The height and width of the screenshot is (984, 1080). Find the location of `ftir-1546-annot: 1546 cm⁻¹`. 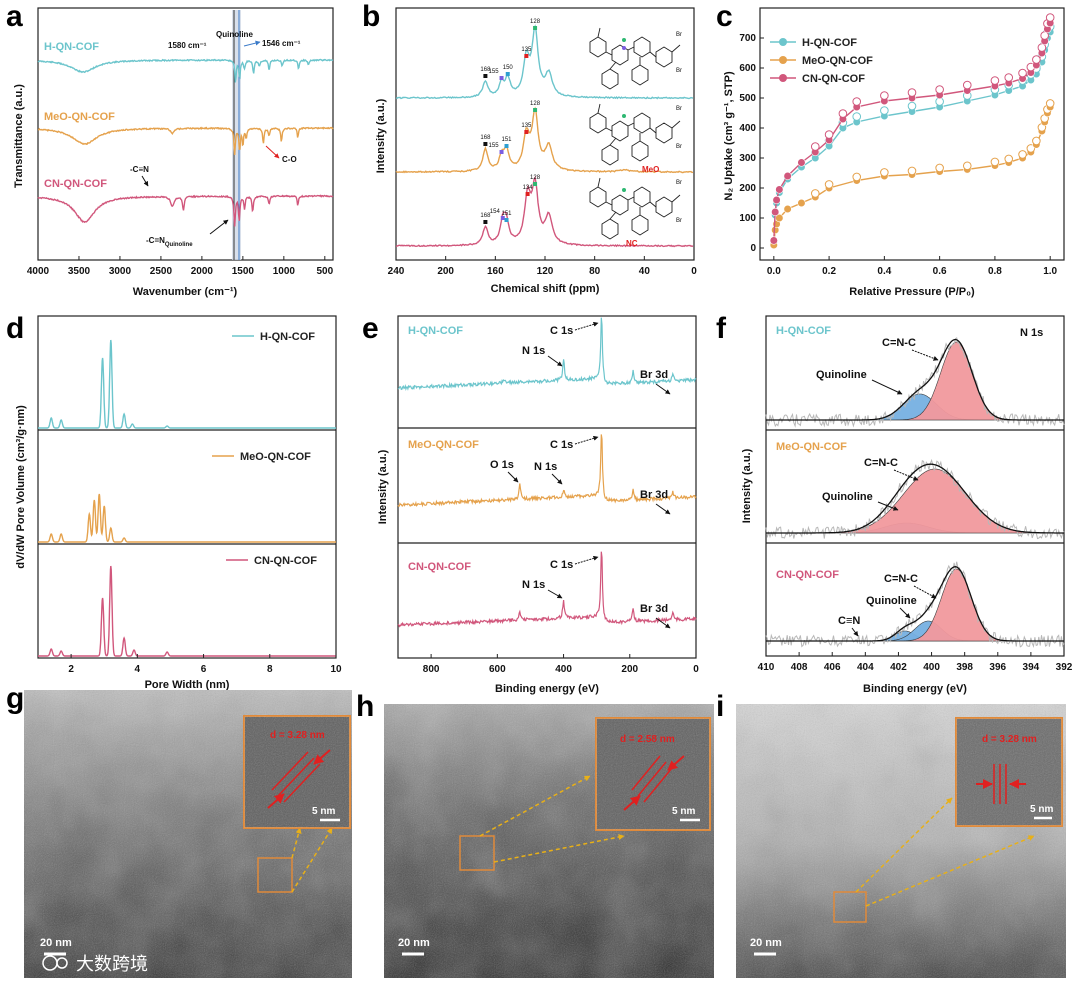

ftir-1546-annot: 1546 cm⁻¹ is located at coordinates (281, 43).